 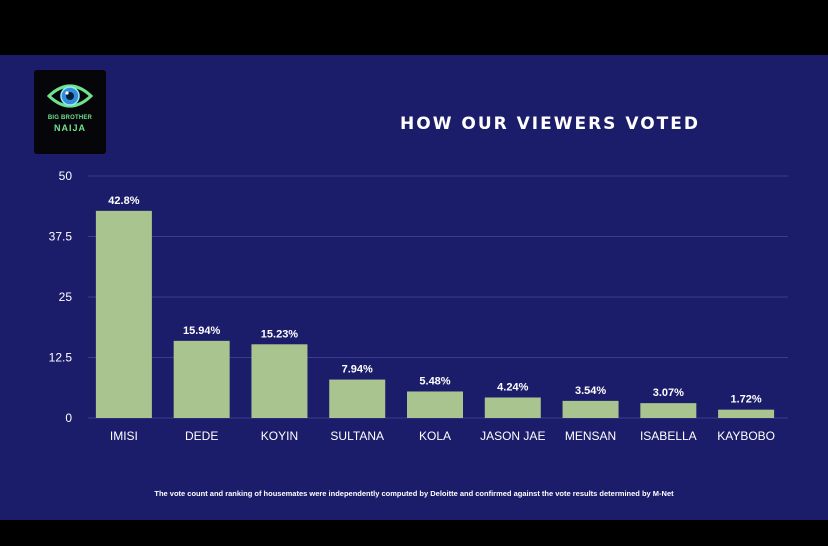 What do you see at coordinates (280, 334) in the screenshot?
I see `data-label: 15.23%` at bounding box center [280, 334].